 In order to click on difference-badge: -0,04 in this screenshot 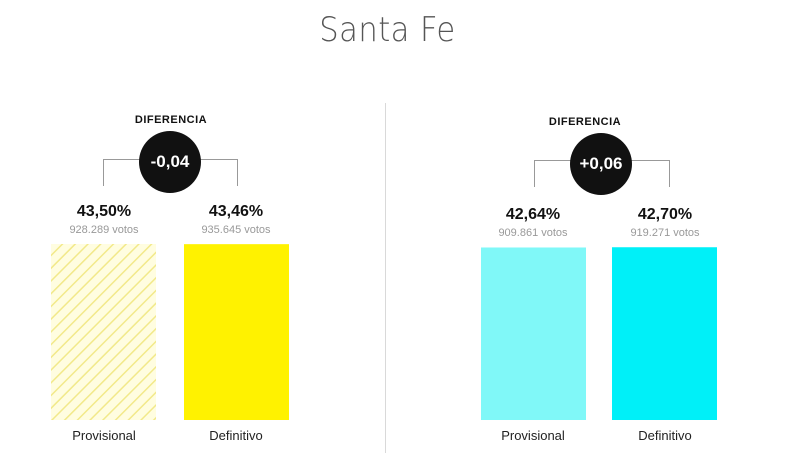, I will do `click(170, 162)`.